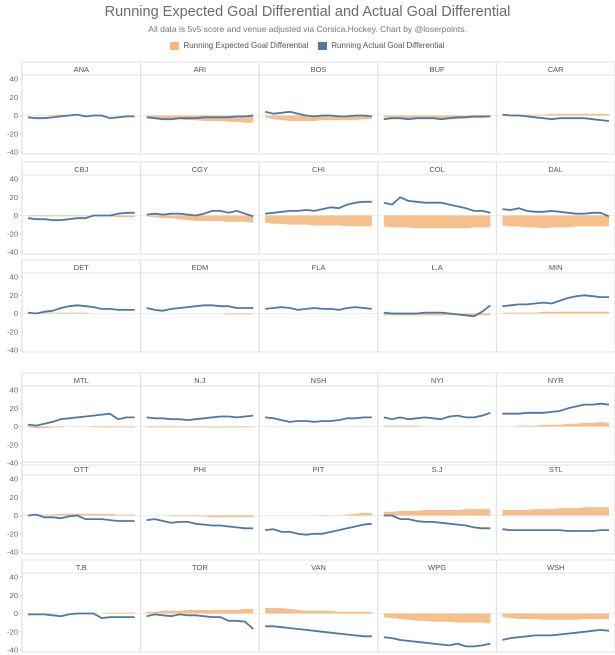 This screenshot has height=655, width=615. Describe the element at coordinates (74, 109) in the screenshot. I see `team-panel: ANA 40 20 0 -20 -40` at that location.